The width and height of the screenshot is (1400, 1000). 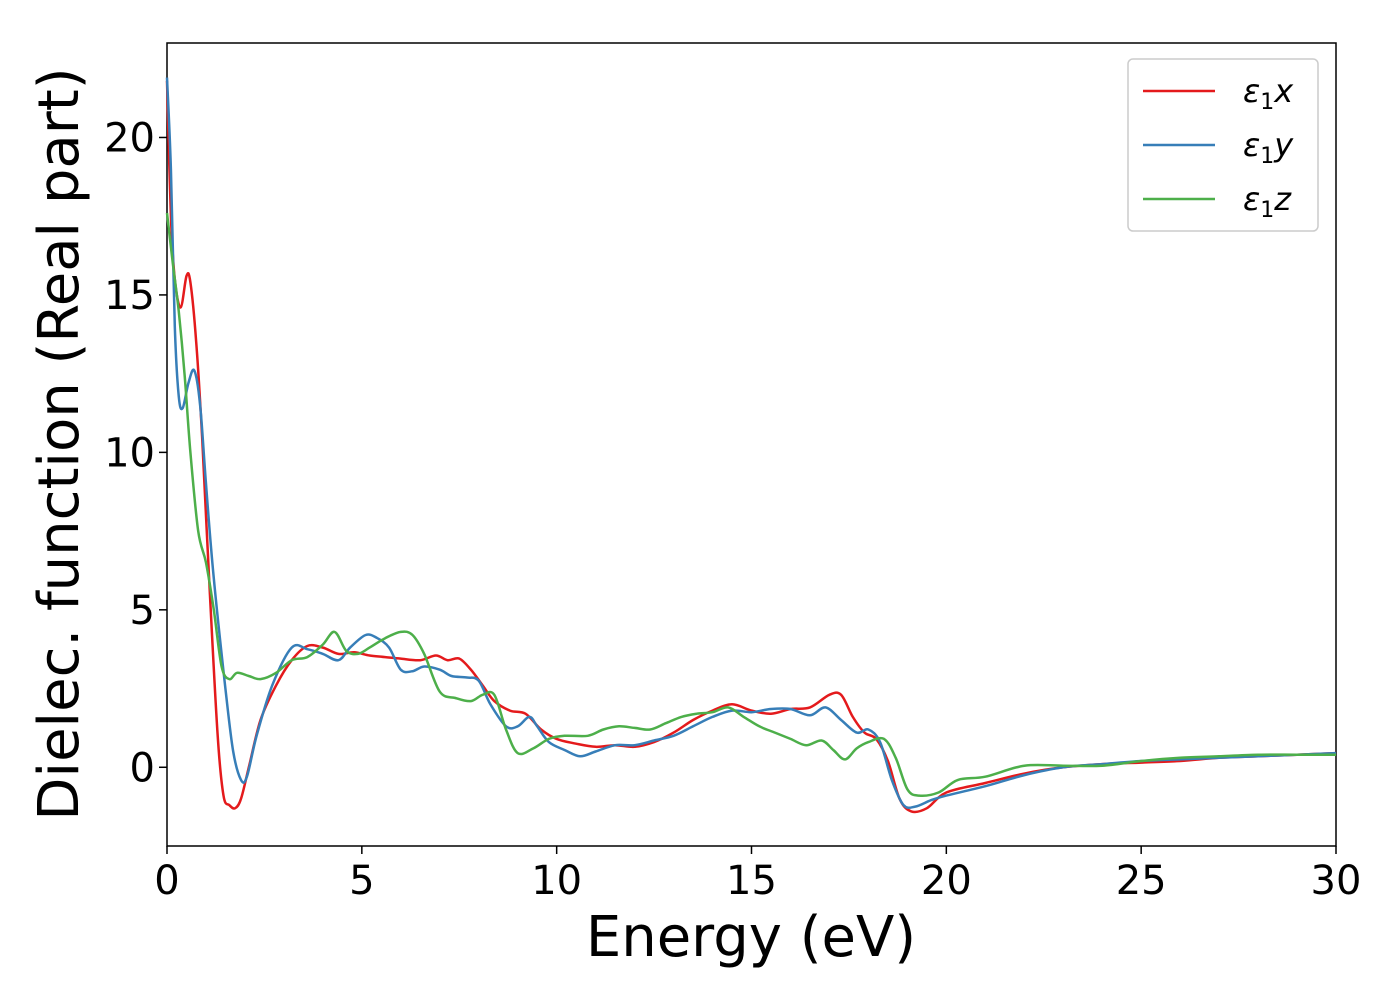 What do you see at coordinates (129, 453) in the screenshot?
I see `y-tick-label: 10` at bounding box center [129, 453].